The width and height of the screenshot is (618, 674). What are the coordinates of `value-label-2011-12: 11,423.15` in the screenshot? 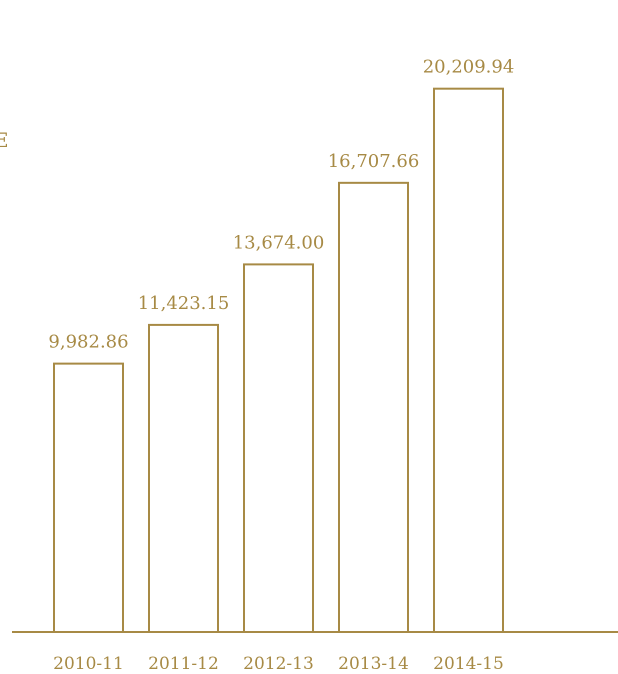 It's located at (184, 303).